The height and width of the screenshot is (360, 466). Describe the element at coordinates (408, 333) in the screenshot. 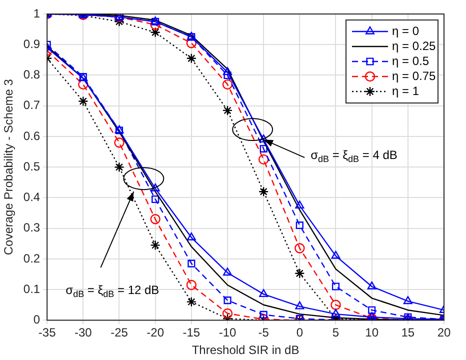

I see `x-tick-label: 15` at that location.